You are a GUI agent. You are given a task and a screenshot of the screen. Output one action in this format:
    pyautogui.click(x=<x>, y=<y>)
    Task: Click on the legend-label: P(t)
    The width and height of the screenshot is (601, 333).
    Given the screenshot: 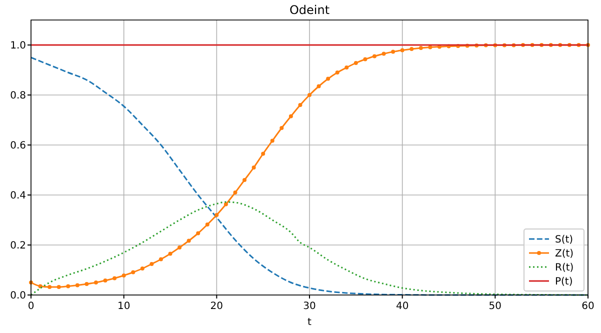 What is the action you would take?
    pyautogui.click(x=564, y=282)
    